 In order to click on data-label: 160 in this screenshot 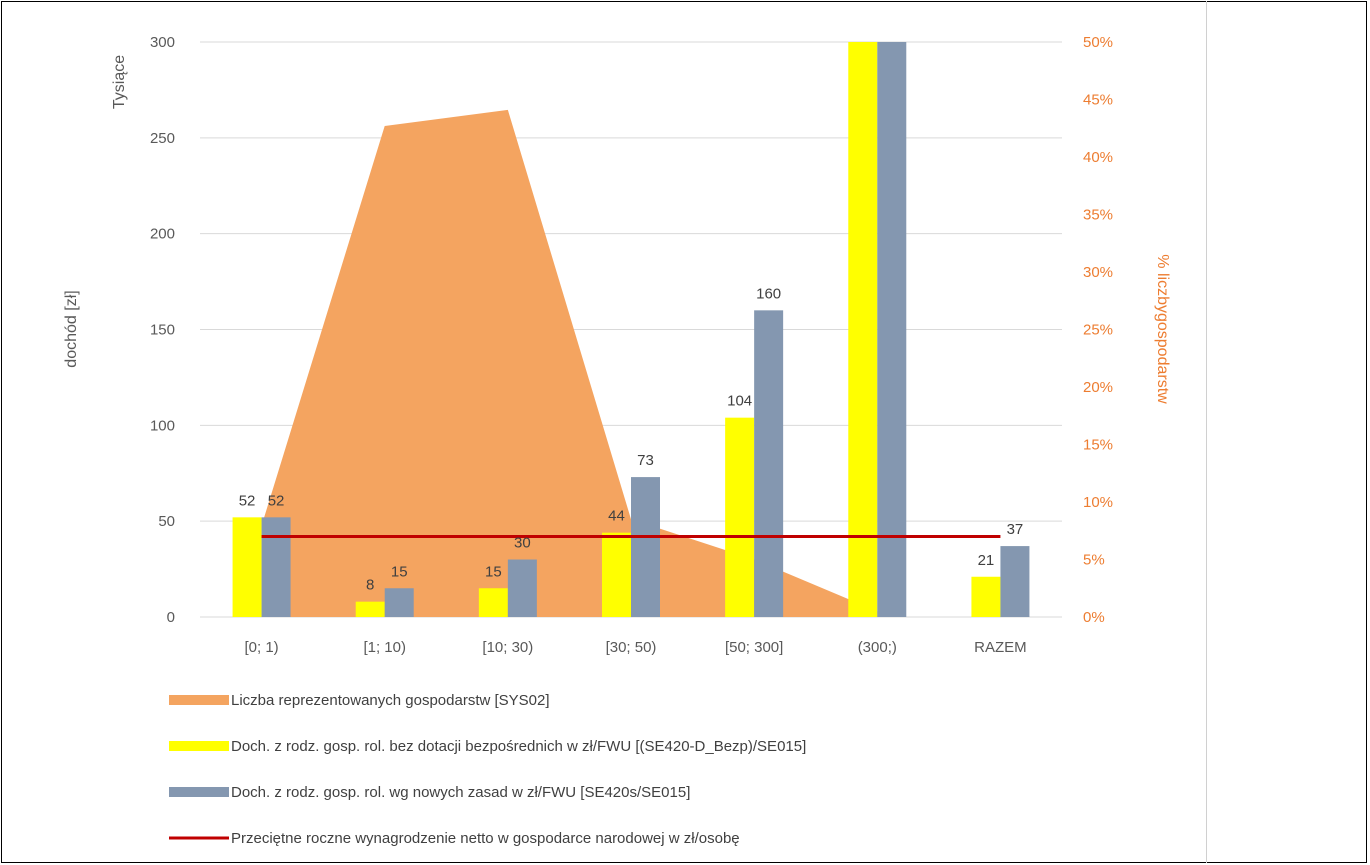, I will do `click(768, 293)`.